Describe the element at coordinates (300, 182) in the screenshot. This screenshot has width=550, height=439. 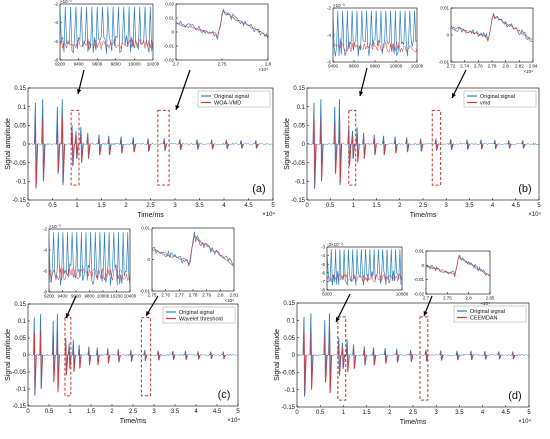
I see `main-axes-ytick-label: -0.1` at that location.